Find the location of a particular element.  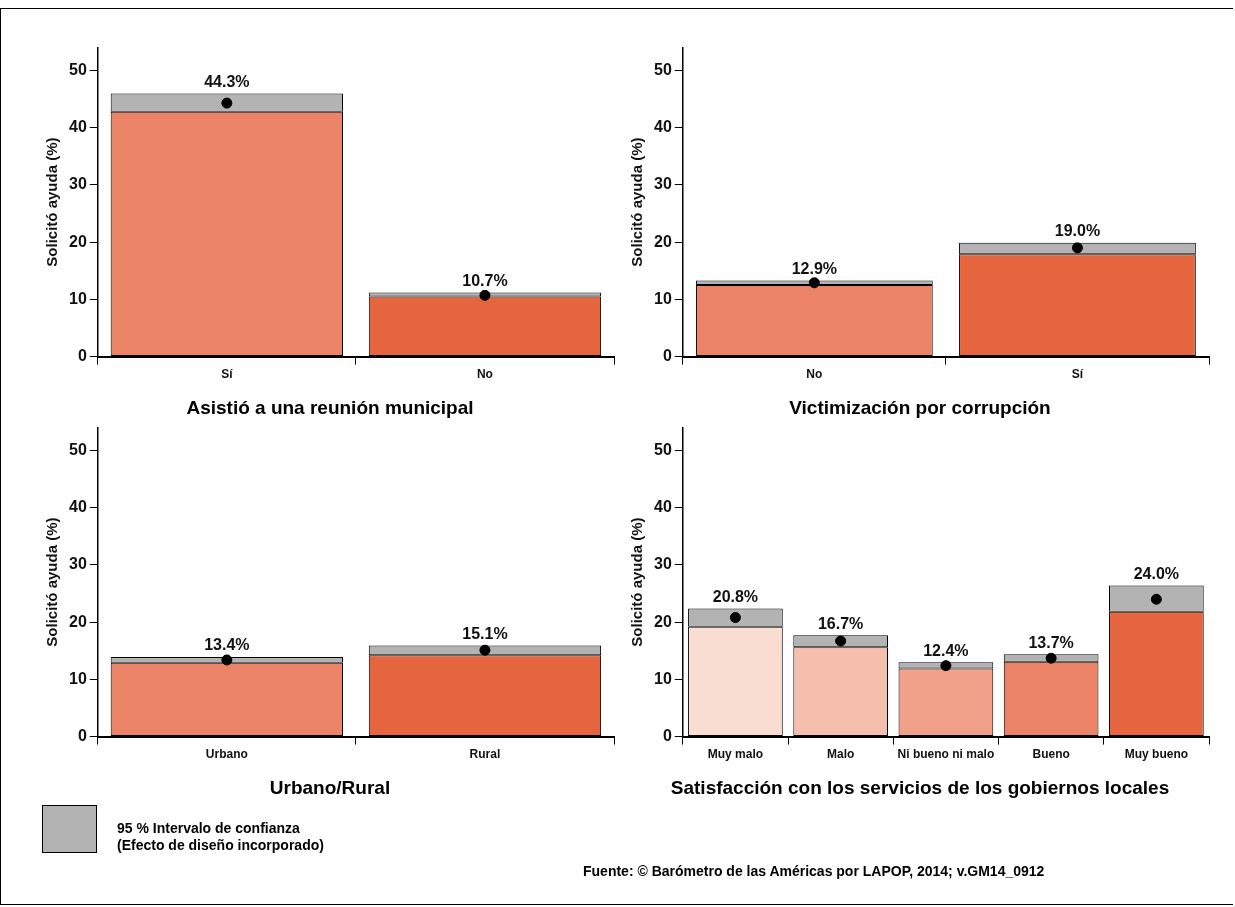

data-label: 19.0% is located at coordinates (1077, 231).